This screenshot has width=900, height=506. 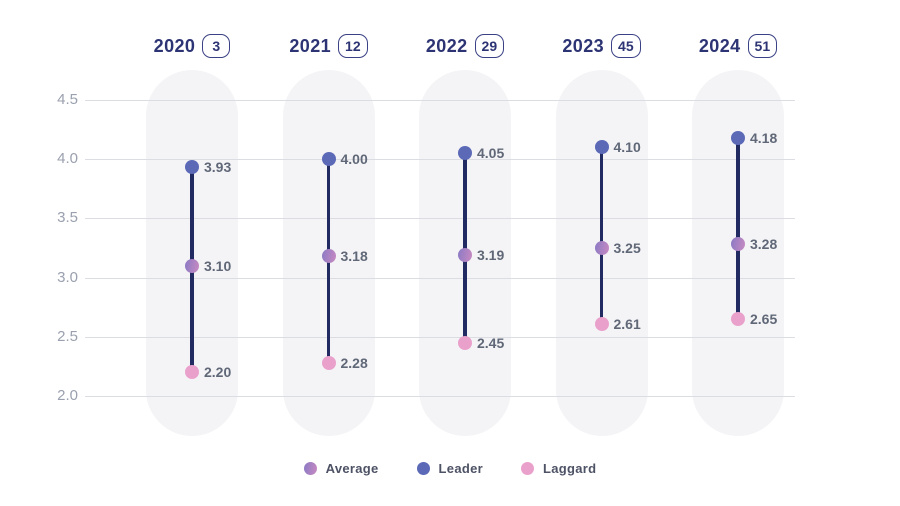 I want to click on count-badge: 12, so click(x=353, y=46).